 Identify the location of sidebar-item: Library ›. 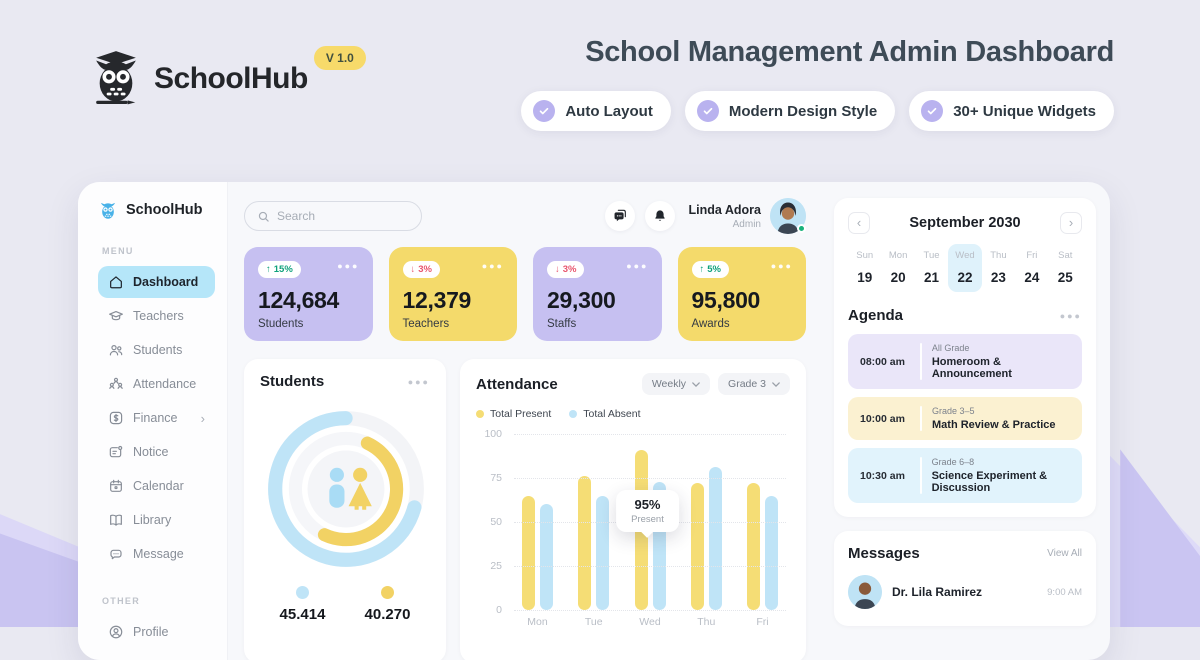
(156, 520).